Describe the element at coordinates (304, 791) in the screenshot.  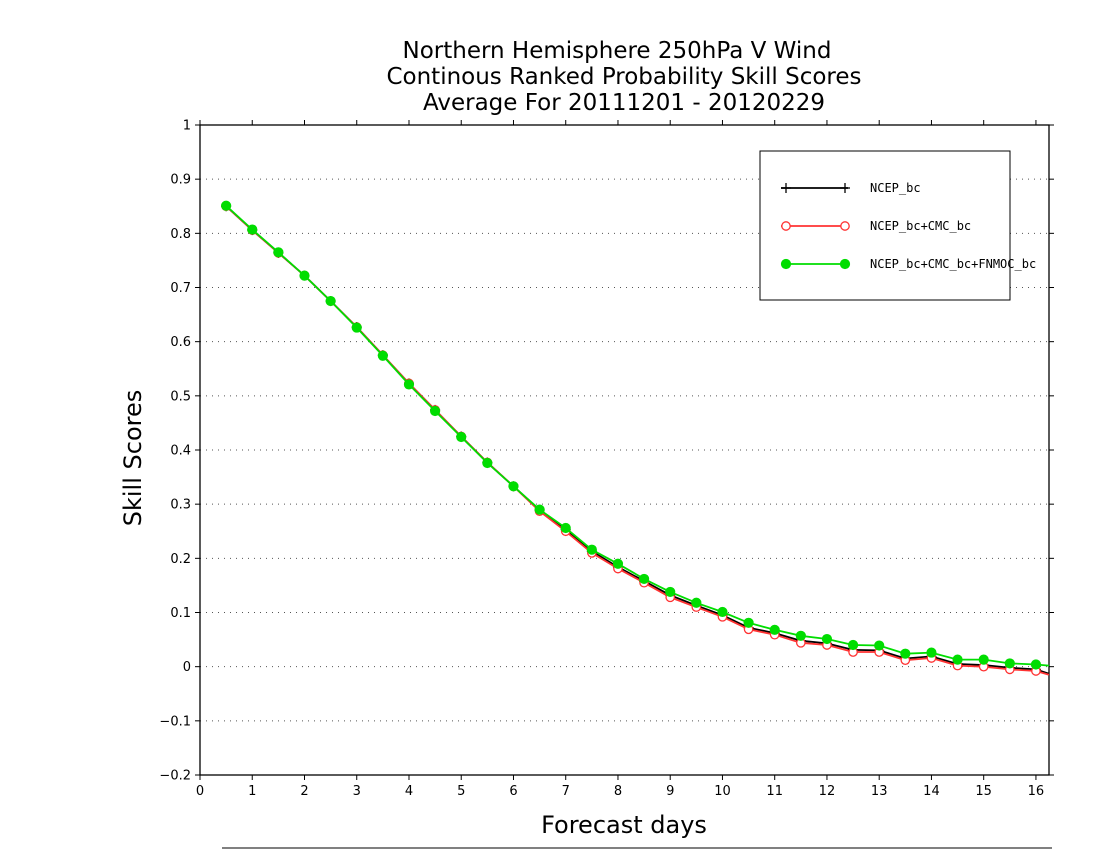
I see `x-tick-label: 2` at that location.